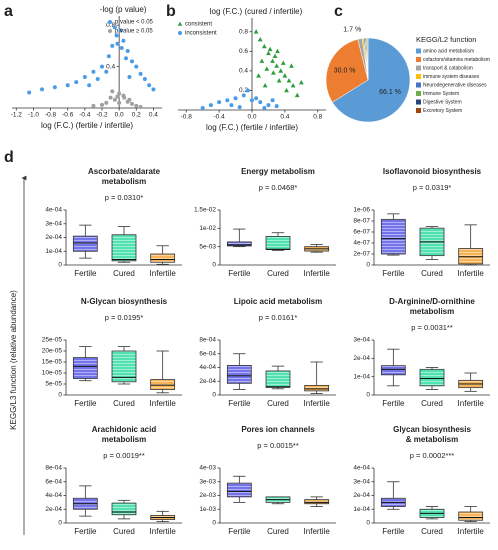  Describe the element at coordinates (361, 243) in the screenshot. I see `y-tick-label: 4e-07` at that location.